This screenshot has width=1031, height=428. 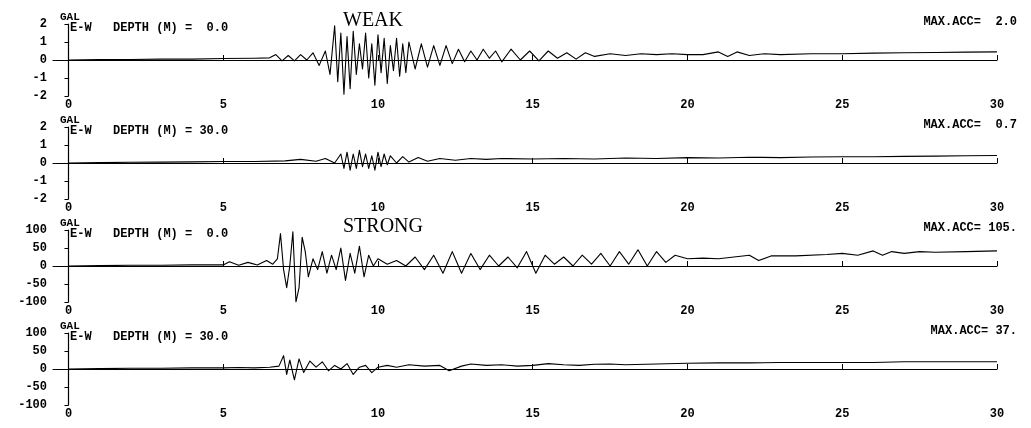 What do you see at coordinates (974, 331) in the screenshot?
I see `annotation: MAX.ACC= 37.` at bounding box center [974, 331].